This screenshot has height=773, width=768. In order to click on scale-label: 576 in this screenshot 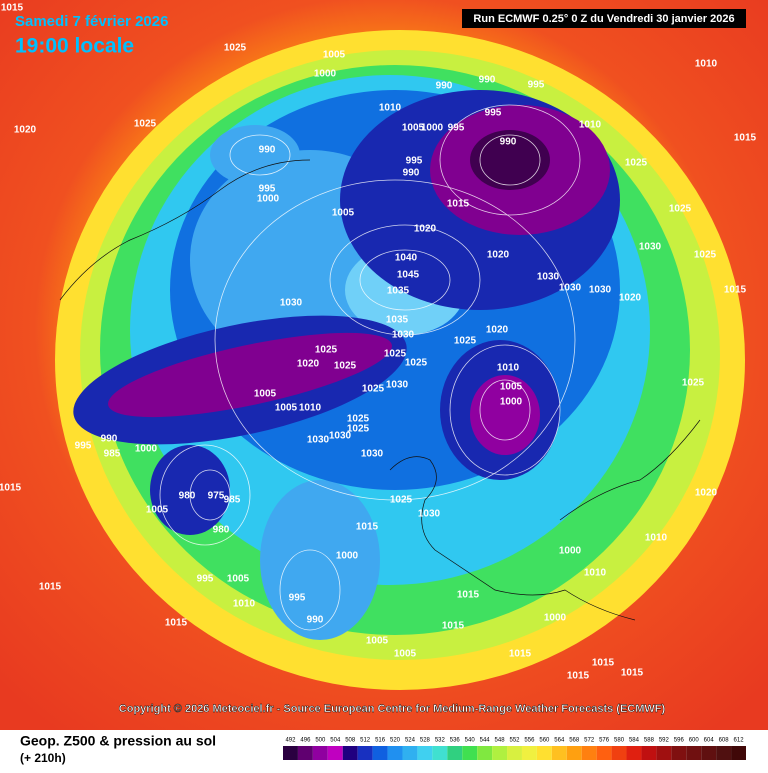, I will do `click(604, 741)`.